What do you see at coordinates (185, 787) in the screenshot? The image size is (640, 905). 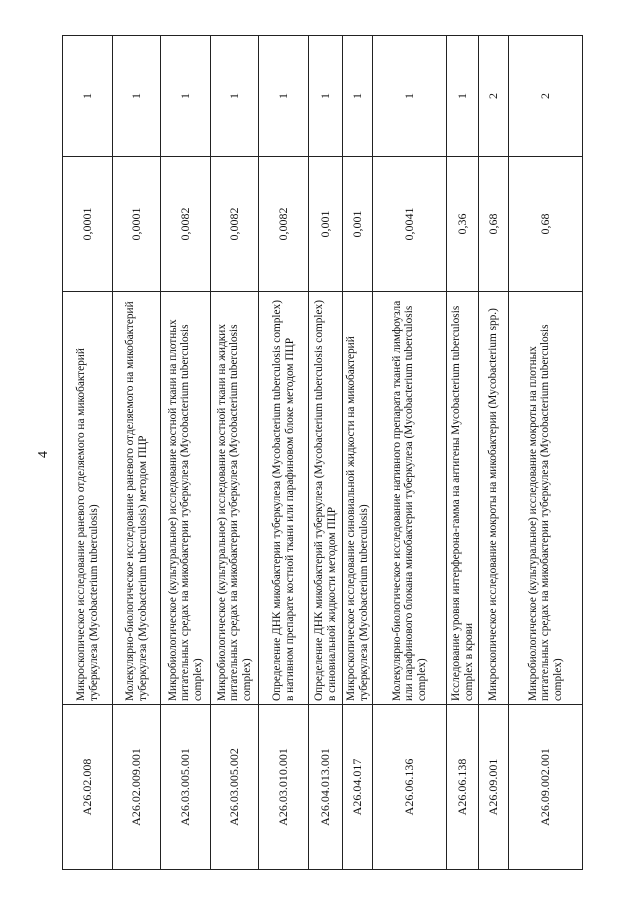 I see `code-cell: А26.03.005.001` at bounding box center [185, 787].